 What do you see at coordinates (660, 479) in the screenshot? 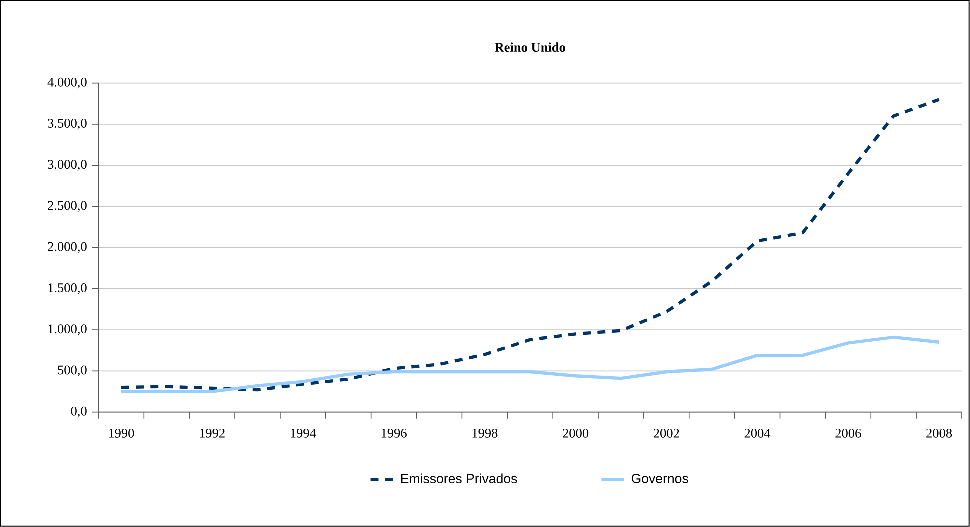
I see `legend-label: Governos` at bounding box center [660, 479].